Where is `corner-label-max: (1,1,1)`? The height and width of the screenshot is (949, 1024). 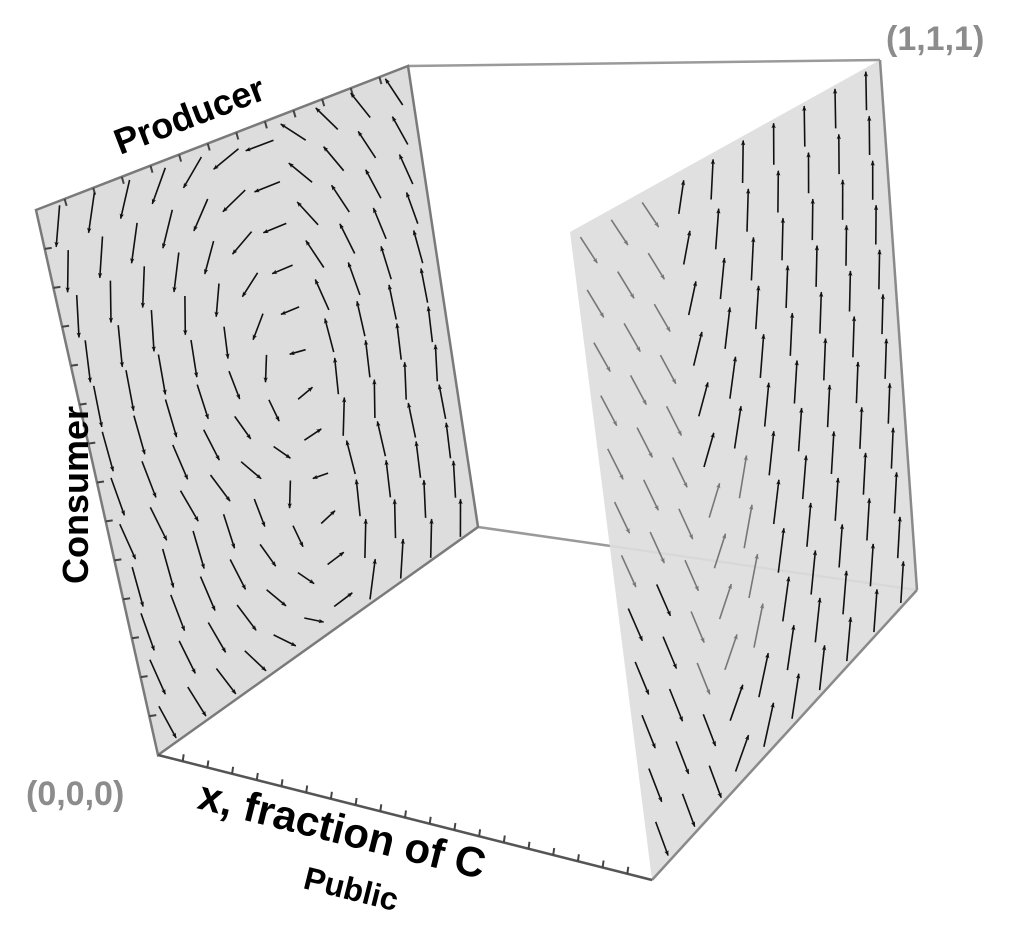
corner-label-max: (1,1,1) is located at coordinates (935, 39).